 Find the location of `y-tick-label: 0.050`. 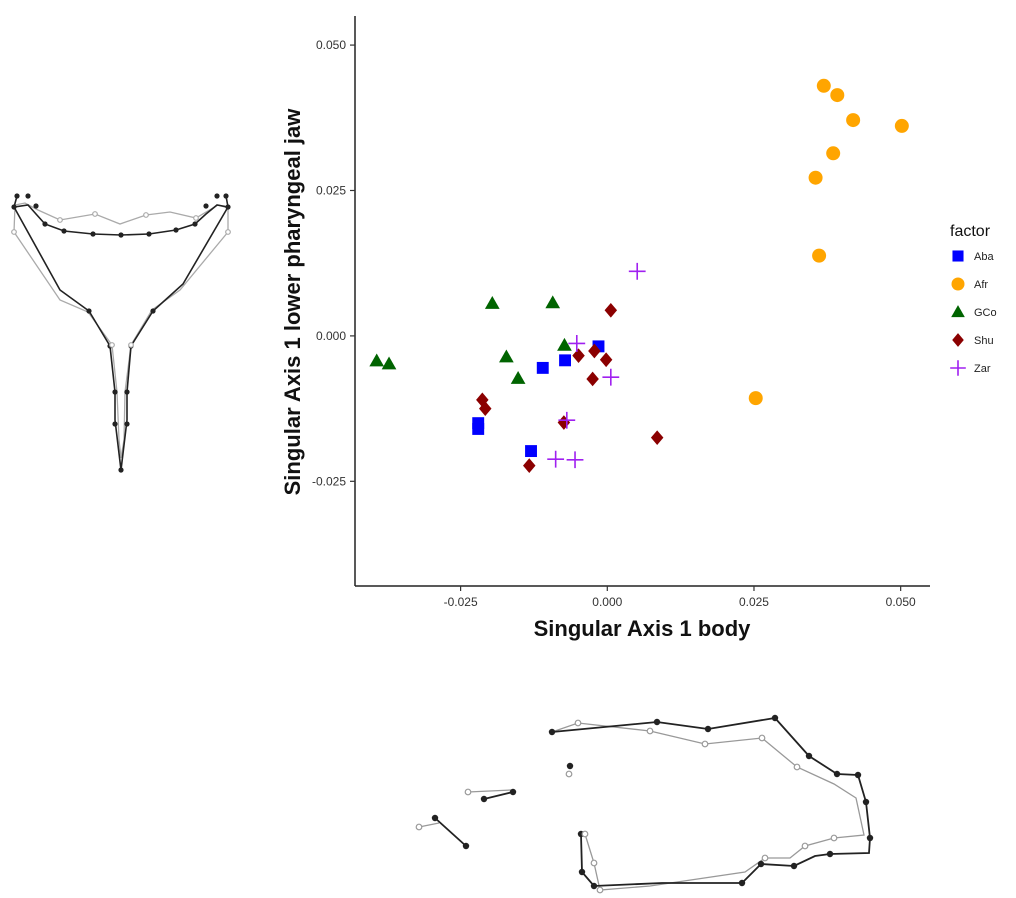

y-tick-label: 0.050 is located at coordinates (331, 45).